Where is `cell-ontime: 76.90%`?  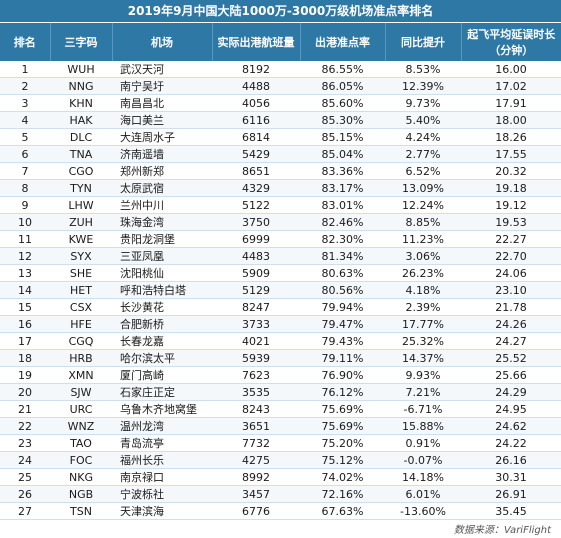 cell-ontime: 76.90% is located at coordinates (342, 375).